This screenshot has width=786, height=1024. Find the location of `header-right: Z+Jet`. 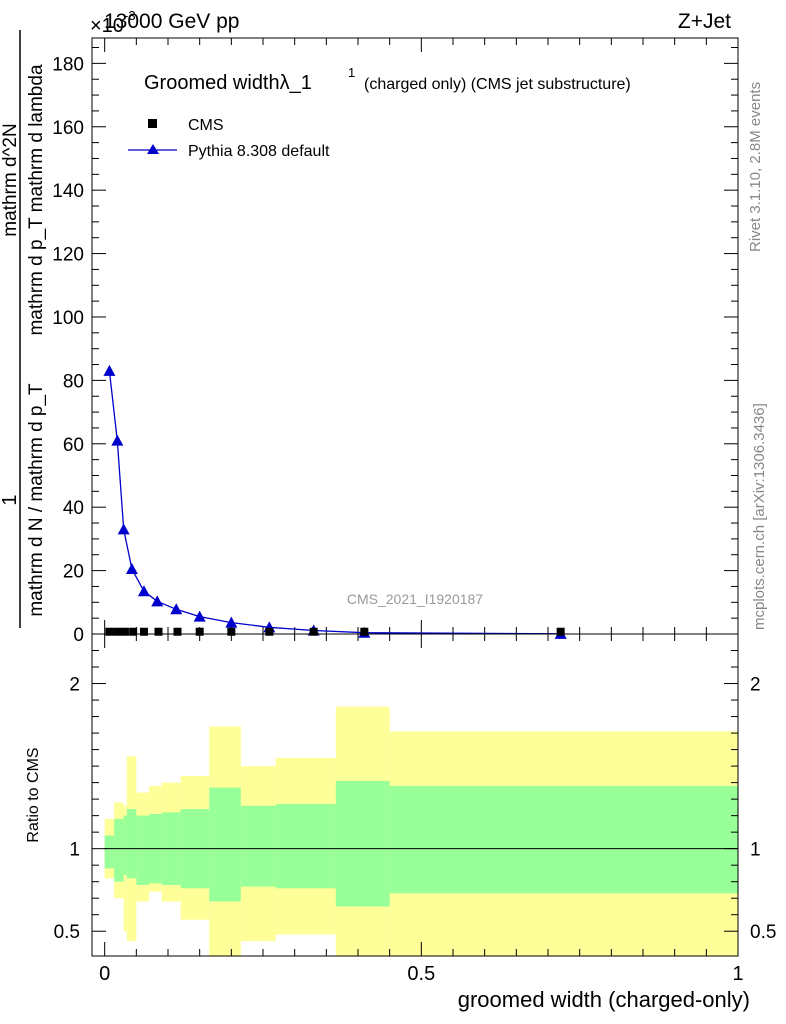

header-right: Z+Jet is located at coordinates (704, 21).